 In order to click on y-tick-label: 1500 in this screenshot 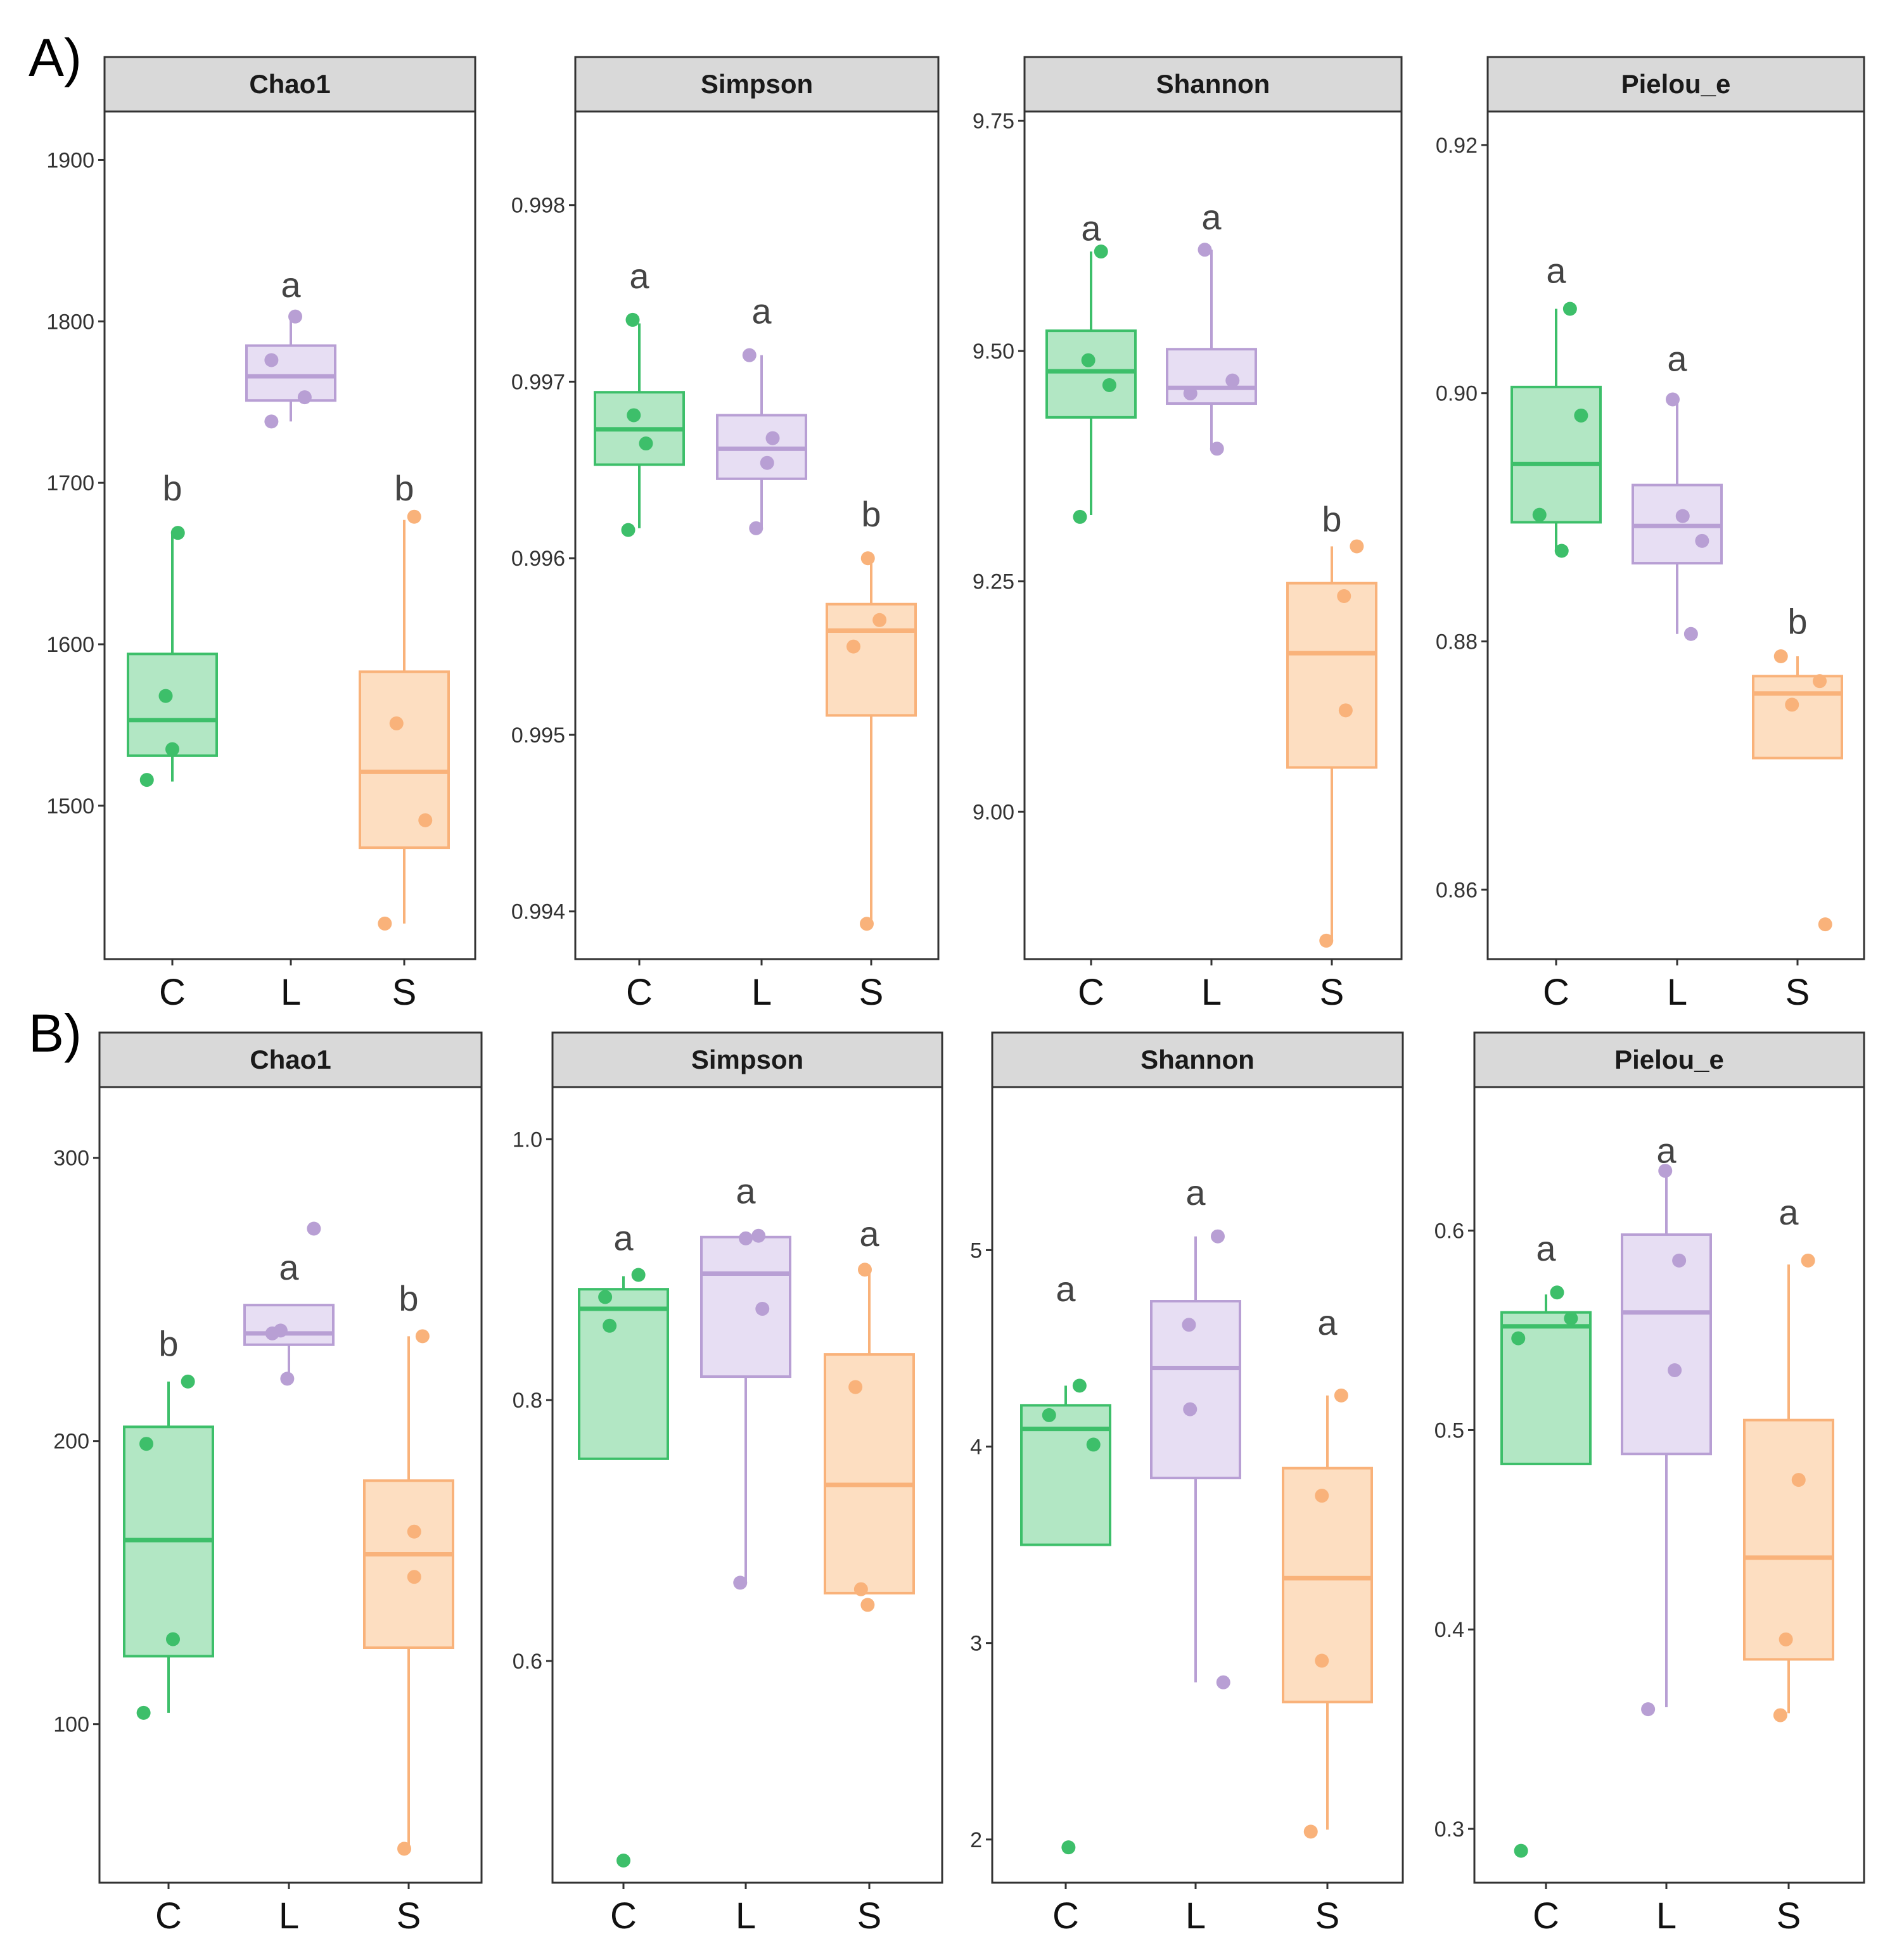, I will do `click(70, 806)`.